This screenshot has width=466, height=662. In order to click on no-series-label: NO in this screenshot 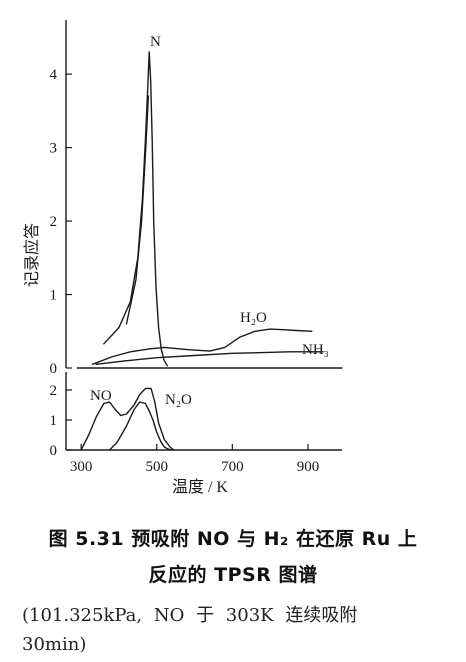, I will do `click(101, 396)`.